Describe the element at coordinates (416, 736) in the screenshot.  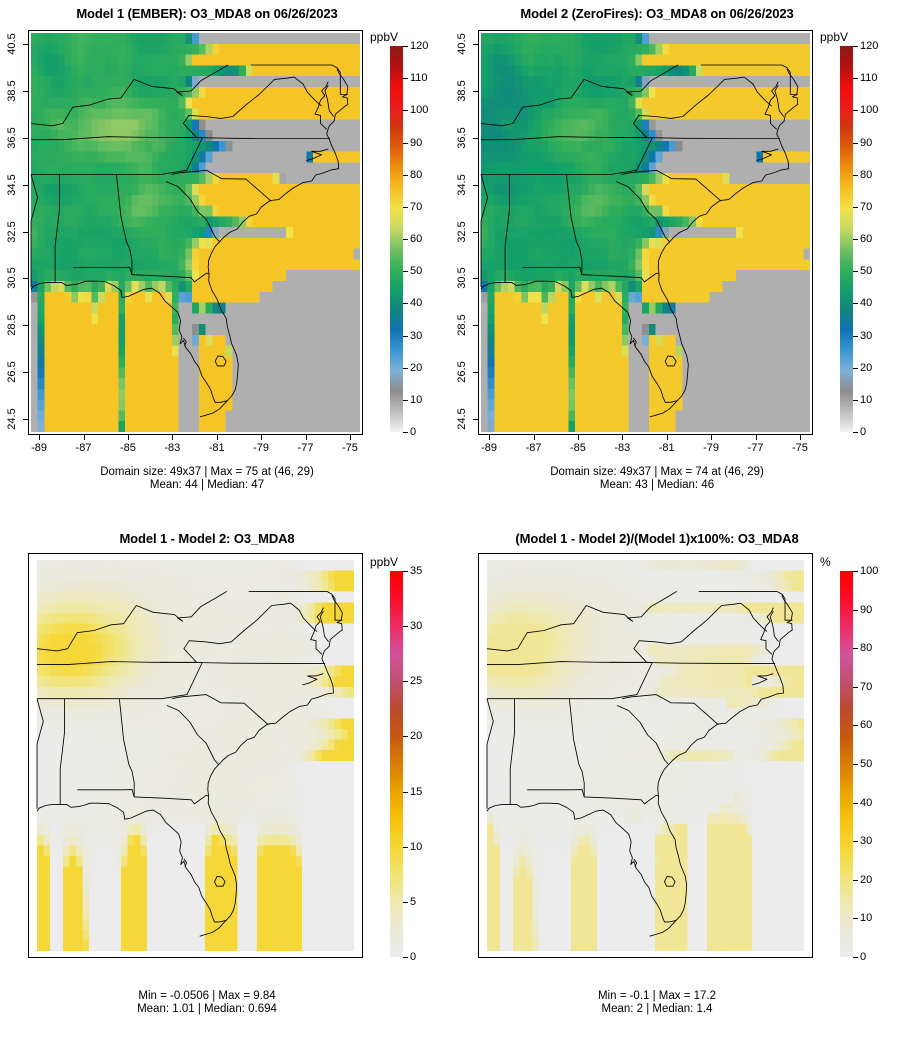
I see `colorbar-tick-label: 20` at that location.